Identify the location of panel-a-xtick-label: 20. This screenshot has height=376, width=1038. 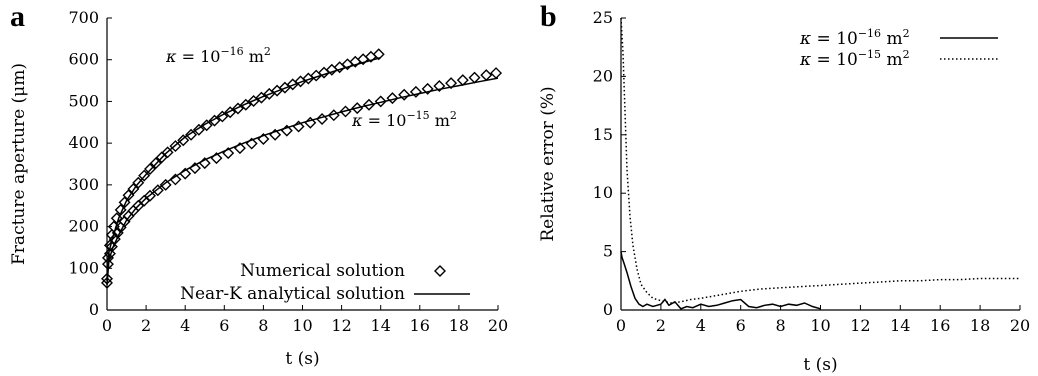
(498, 325).